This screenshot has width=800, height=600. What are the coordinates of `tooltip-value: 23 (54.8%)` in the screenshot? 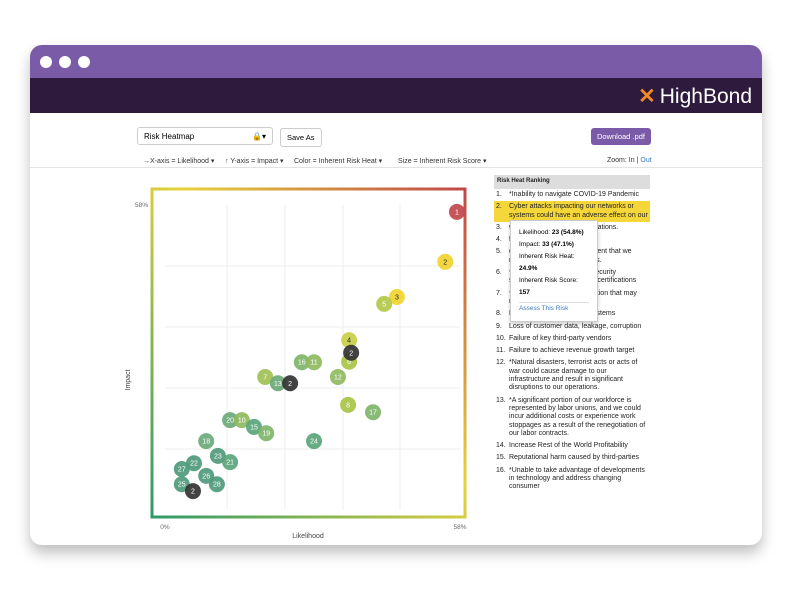 It's located at (567, 232).